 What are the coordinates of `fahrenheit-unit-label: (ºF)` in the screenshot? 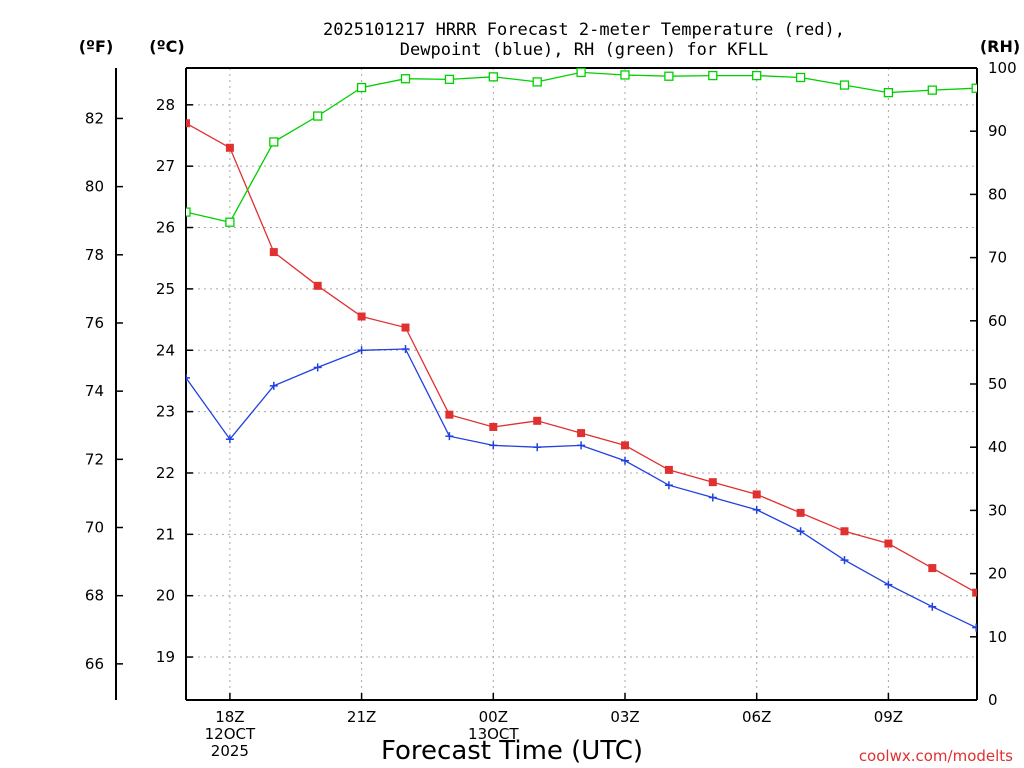 It's located at (96, 46).